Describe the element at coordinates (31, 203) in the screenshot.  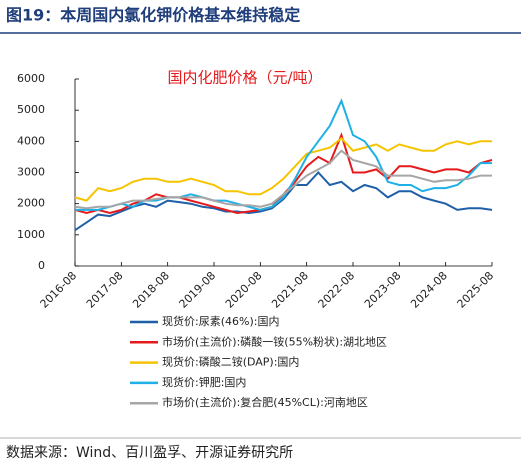
I see `y-tick-label: 2000` at that location.